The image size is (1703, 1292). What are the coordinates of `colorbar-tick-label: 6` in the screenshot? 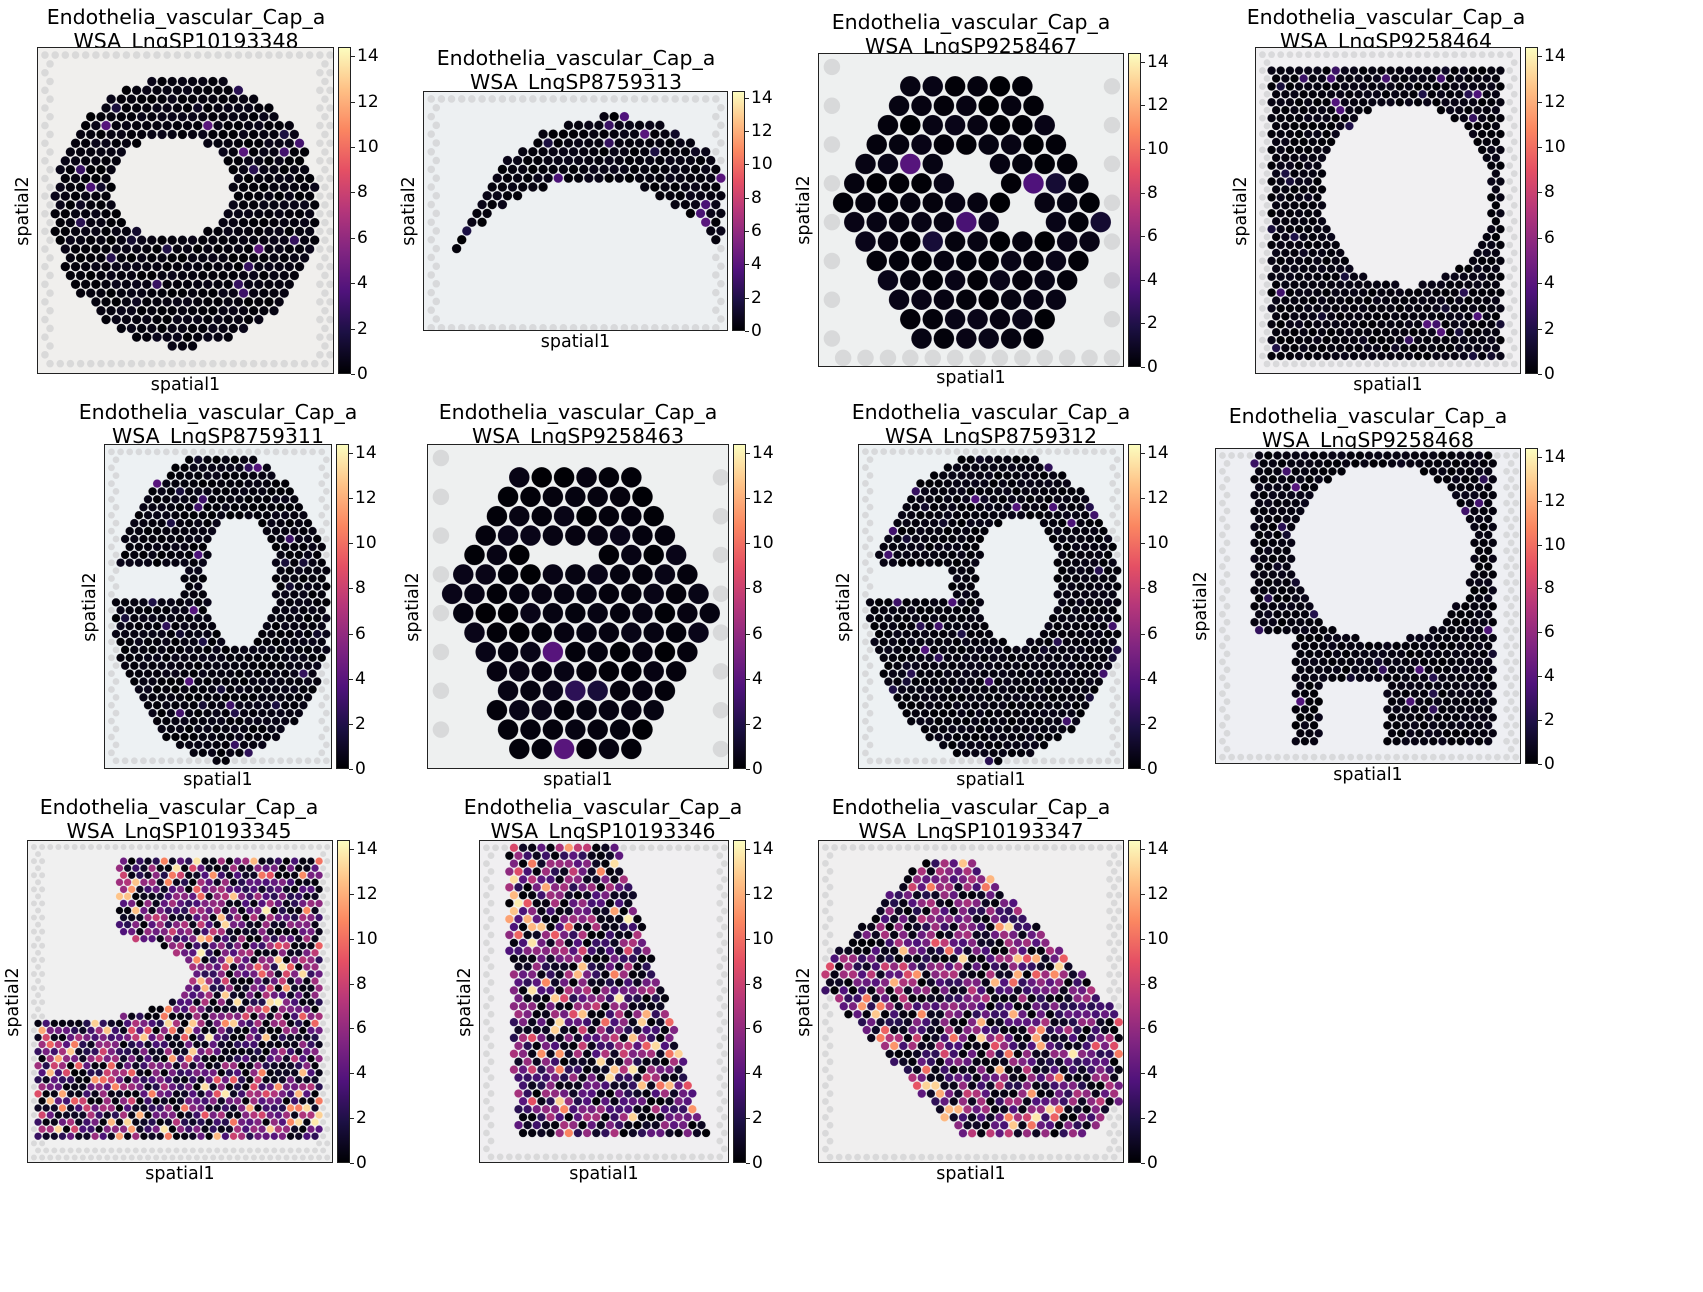 It's located at (1549, 632).